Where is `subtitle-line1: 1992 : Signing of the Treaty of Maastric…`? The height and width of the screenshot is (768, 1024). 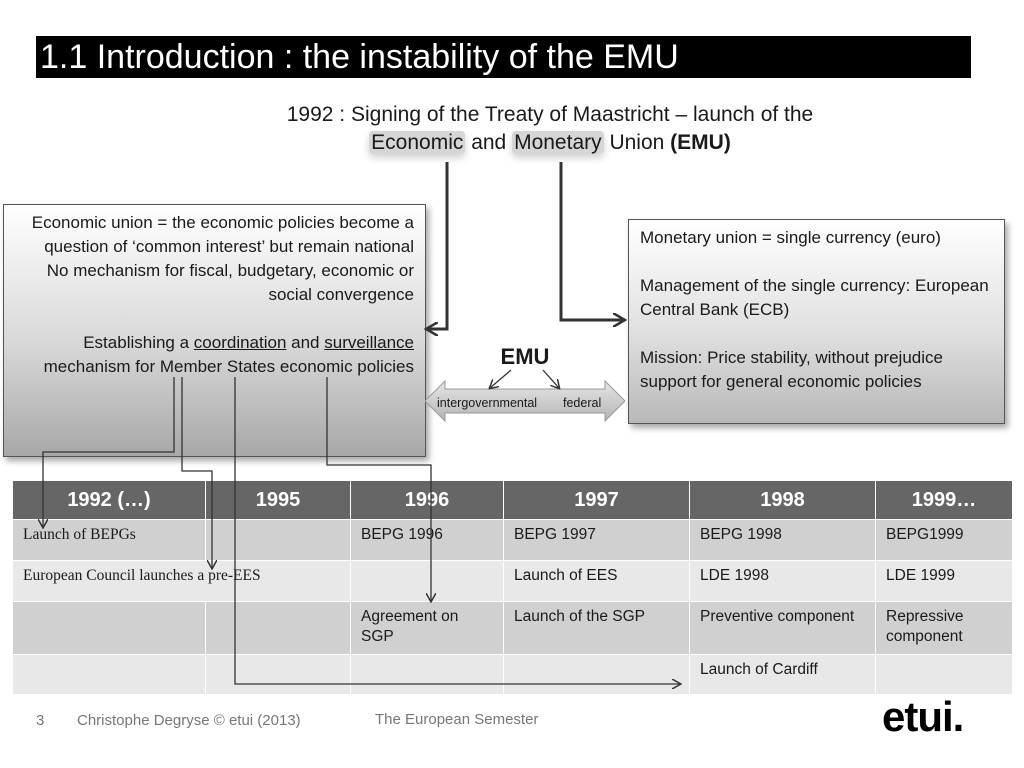
subtitle-line1: 1992 : Signing of the Treaty of Maastric… is located at coordinates (550, 114).